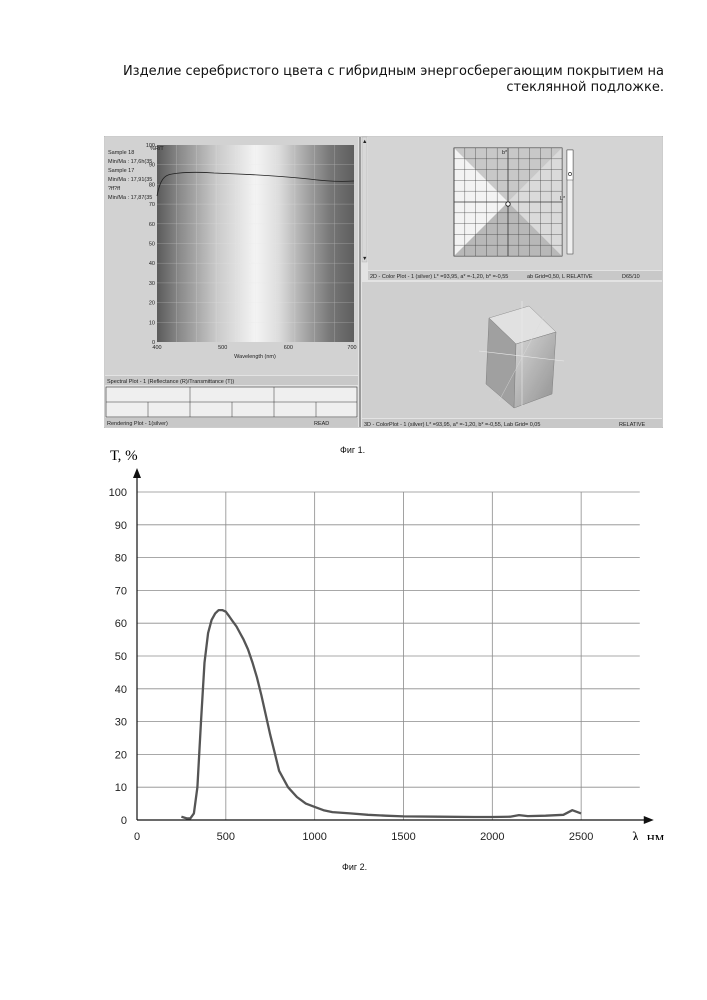 Image resolution: width=707 pixels, height=1000 pixels. What do you see at coordinates (152, 245) in the screenshot?
I see `spectral-y-tick: 50` at bounding box center [152, 245].